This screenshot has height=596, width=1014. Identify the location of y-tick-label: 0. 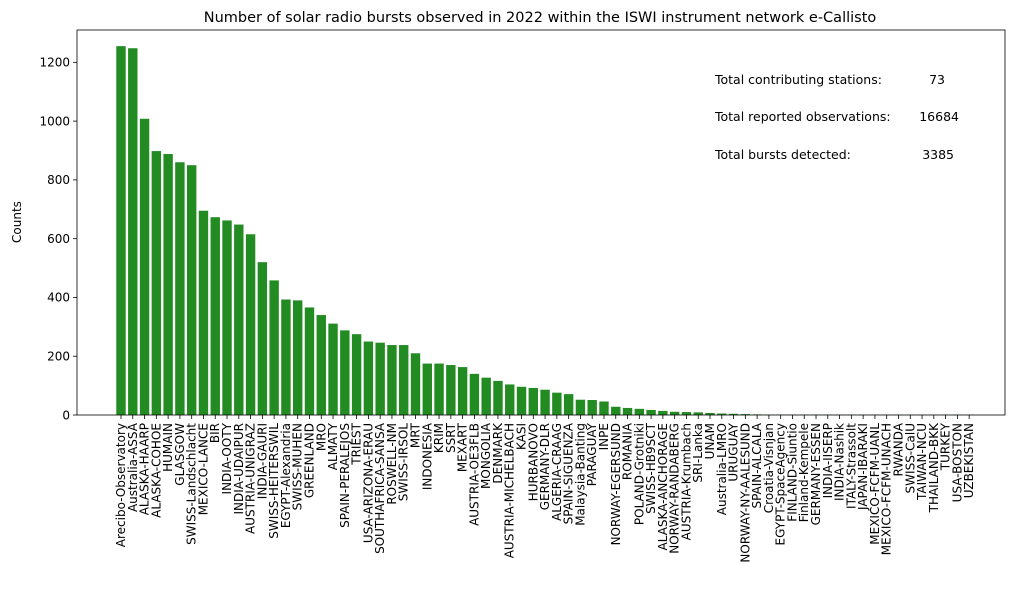
(66, 415).